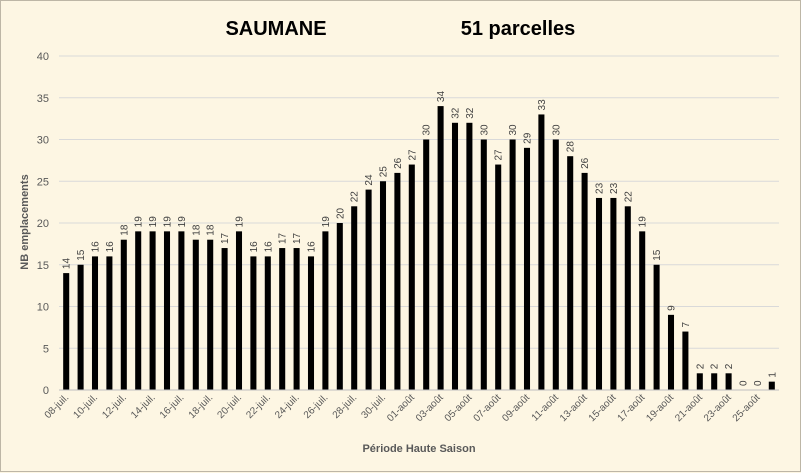  I want to click on data-label: 22, so click(628, 197).